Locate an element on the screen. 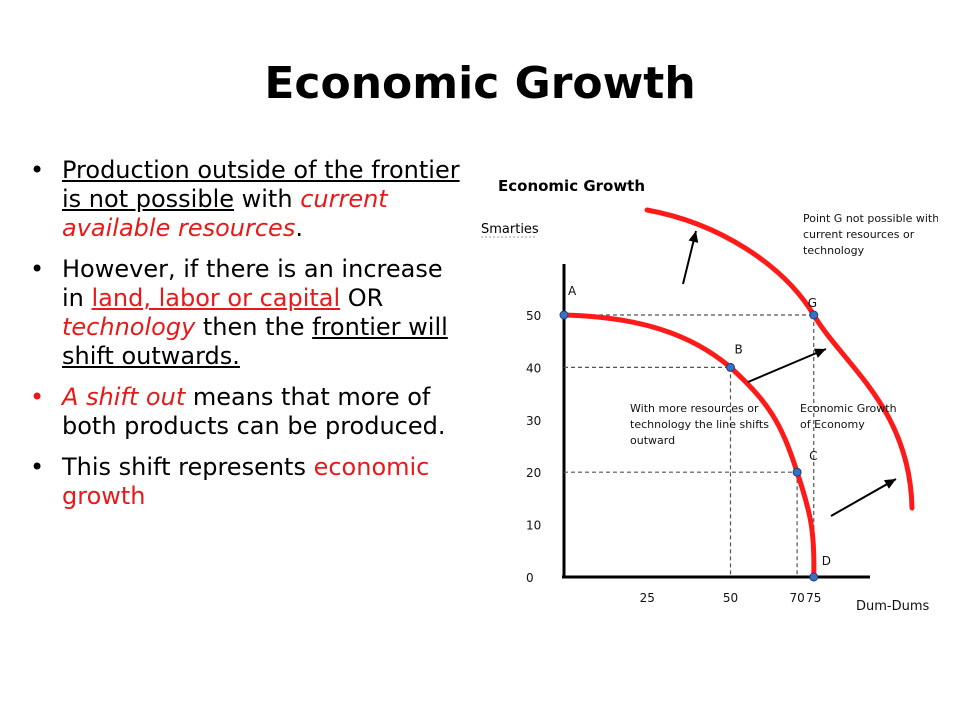  shift-note-line: outward is located at coordinates (652, 440).